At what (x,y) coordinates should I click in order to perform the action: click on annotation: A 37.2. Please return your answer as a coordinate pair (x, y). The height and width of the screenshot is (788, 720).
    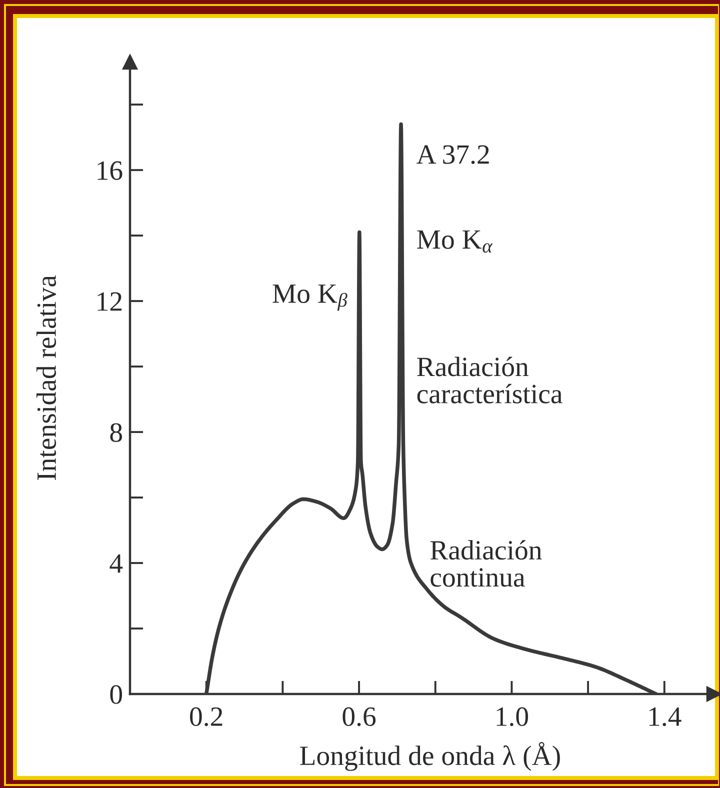
    Looking at the image, I should click on (452, 154).